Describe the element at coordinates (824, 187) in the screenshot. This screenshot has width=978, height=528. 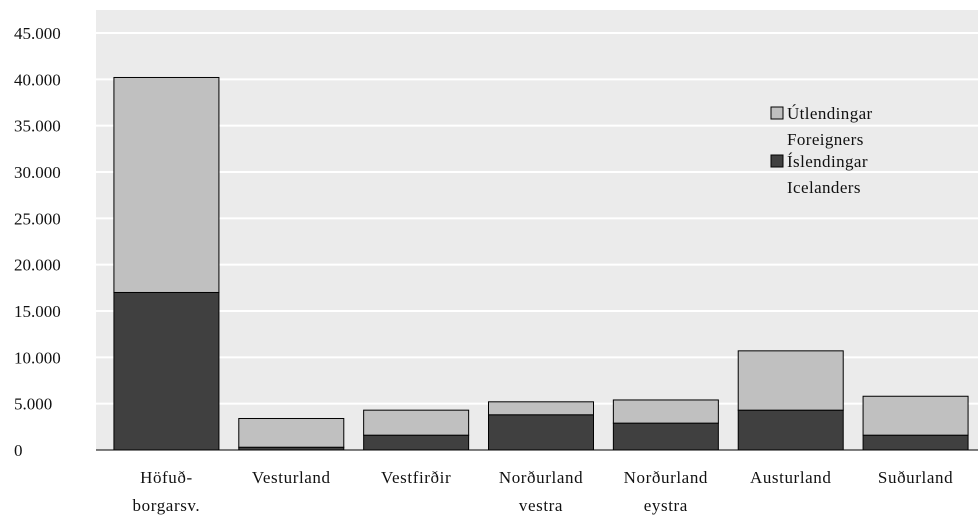
I see `legend-label-line: Icelanders` at that location.